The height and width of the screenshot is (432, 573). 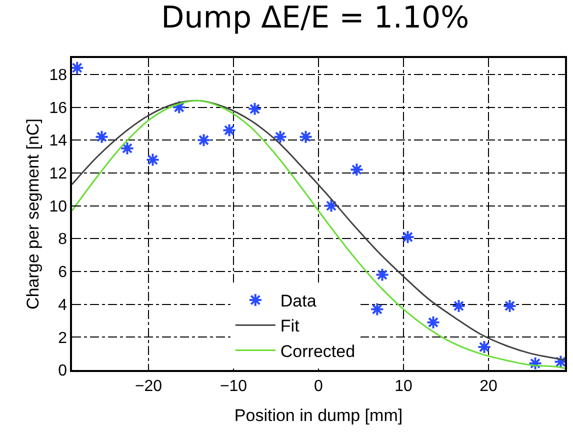 What do you see at coordinates (63, 305) in the screenshot?
I see `y-tick-label: 4` at bounding box center [63, 305].